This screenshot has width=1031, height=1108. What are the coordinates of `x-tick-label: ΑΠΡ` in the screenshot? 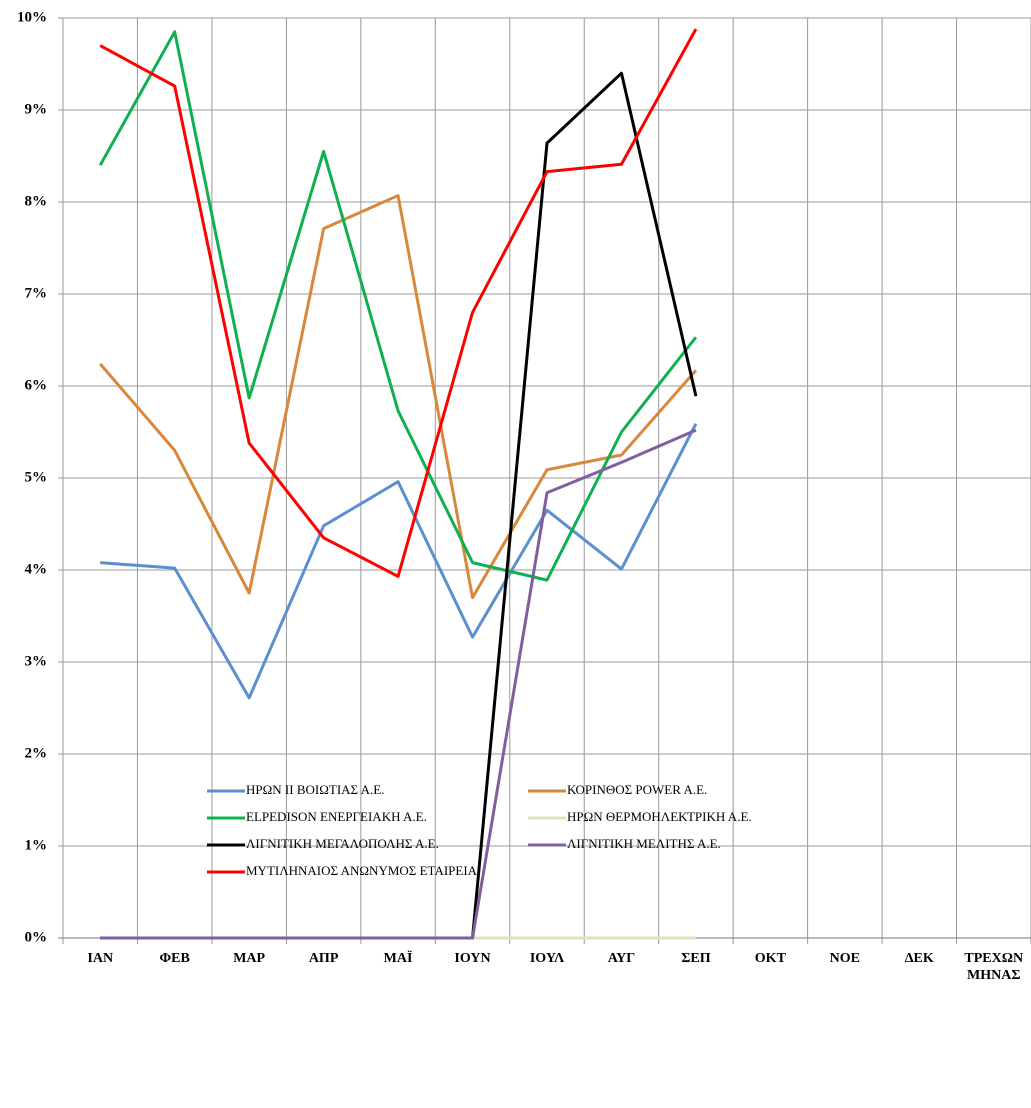 It's located at (323, 958).